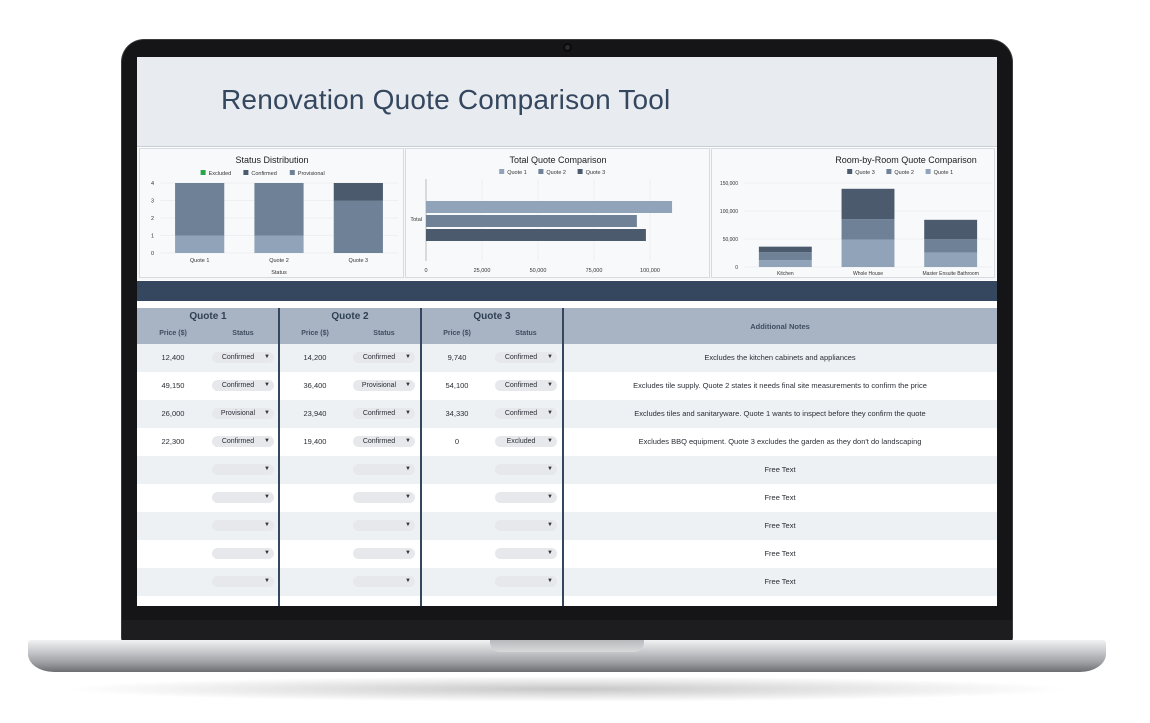  Describe the element at coordinates (736, 268) in the screenshot. I see `y-tick-label: 0` at that location.